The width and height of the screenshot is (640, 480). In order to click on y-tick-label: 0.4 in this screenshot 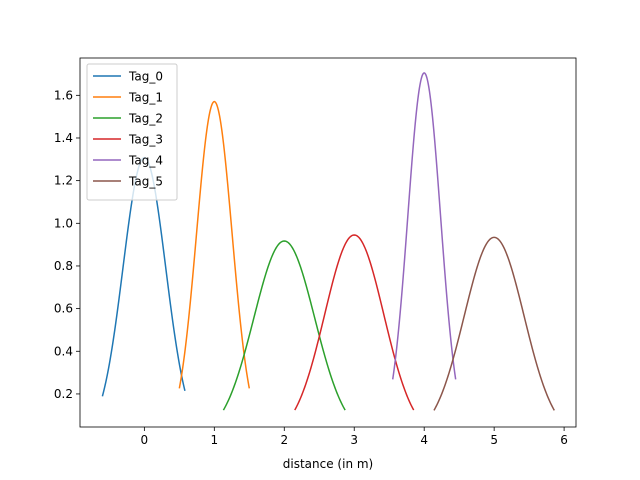, I will do `click(63, 351)`.